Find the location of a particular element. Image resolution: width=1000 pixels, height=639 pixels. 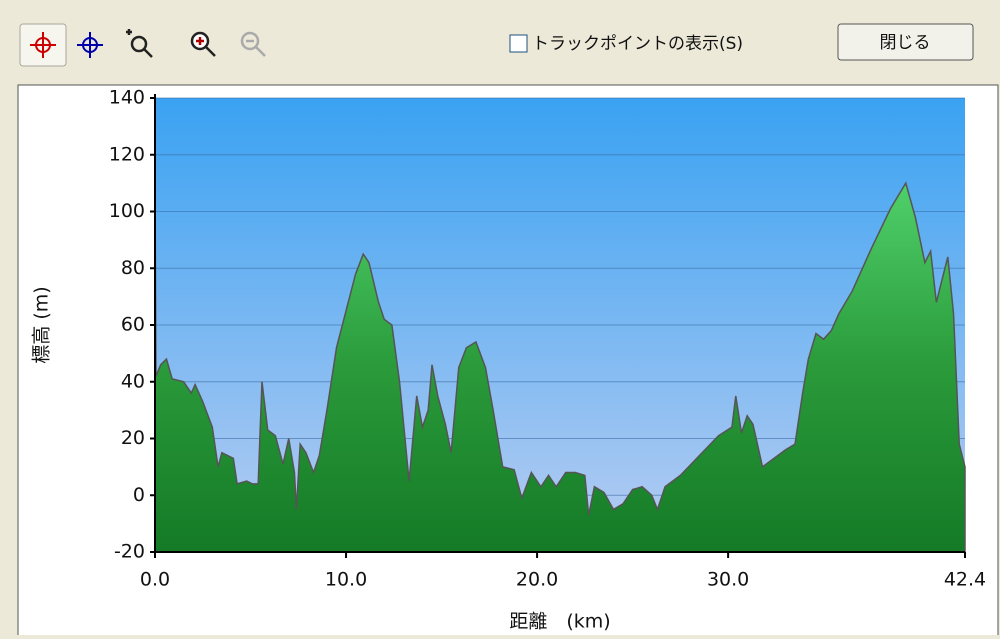

tool-select-blue is located at coordinates (90, 45).